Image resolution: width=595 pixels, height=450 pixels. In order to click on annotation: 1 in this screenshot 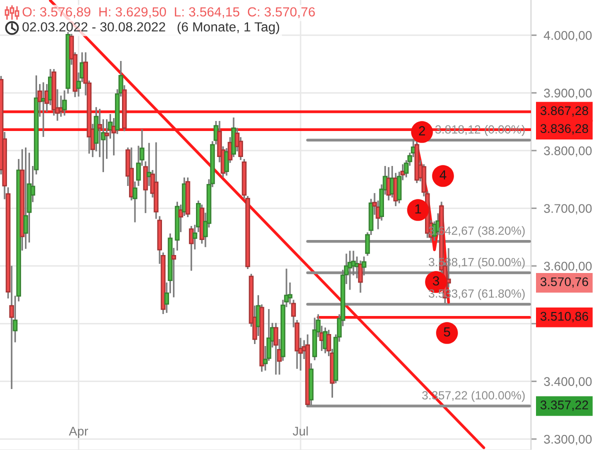, I will do `click(418, 209)`.